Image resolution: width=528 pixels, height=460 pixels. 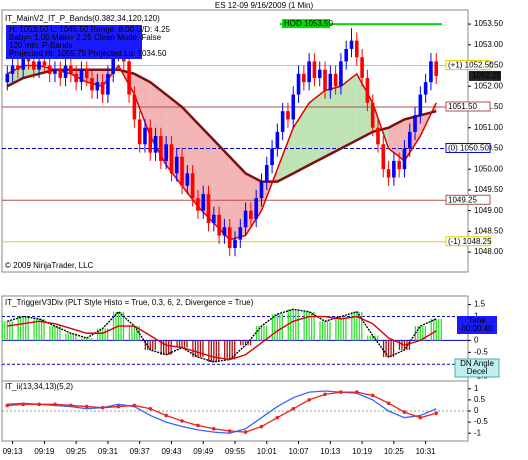 I want to click on y-tick-label: 0.5, so click(x=480, y=399).